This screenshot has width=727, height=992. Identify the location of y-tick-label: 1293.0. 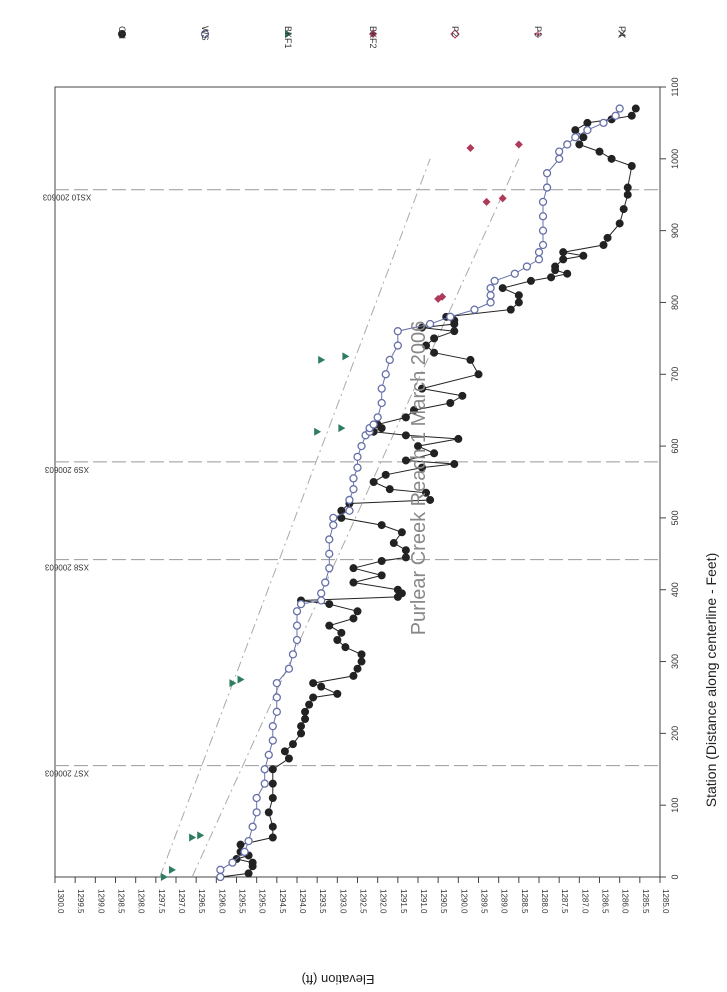
(342, 901).